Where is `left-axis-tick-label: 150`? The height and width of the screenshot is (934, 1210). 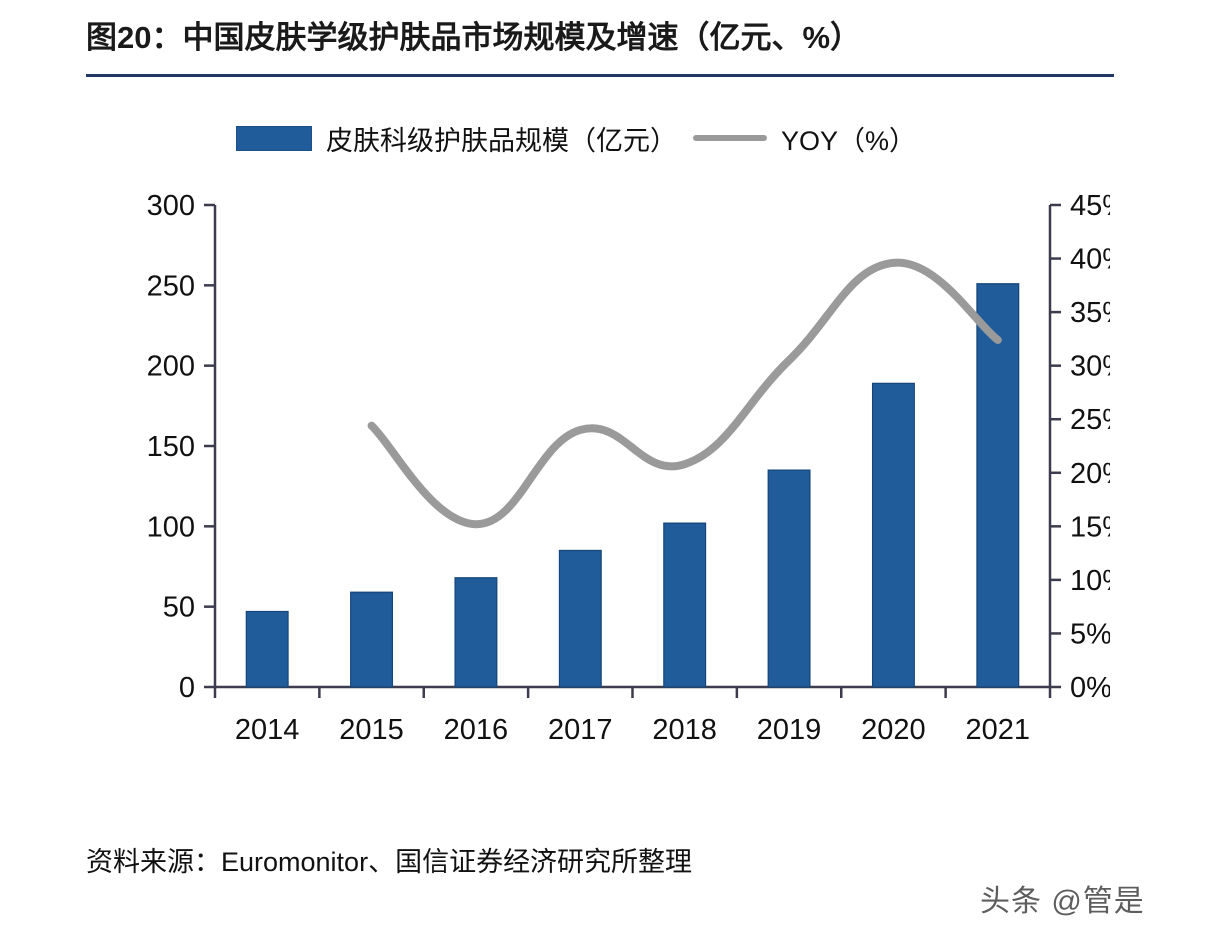
left-axis-tick-label: 150 is located at coordinates (171, 447).